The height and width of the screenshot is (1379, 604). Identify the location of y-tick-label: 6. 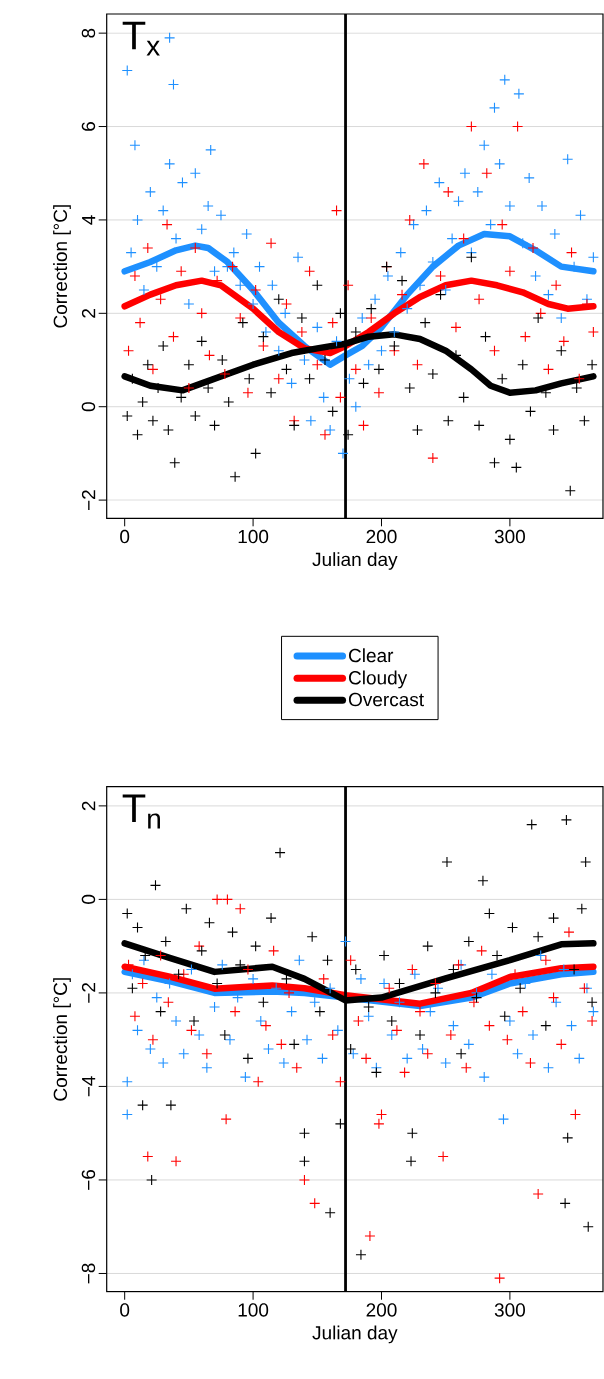
(88, 126).